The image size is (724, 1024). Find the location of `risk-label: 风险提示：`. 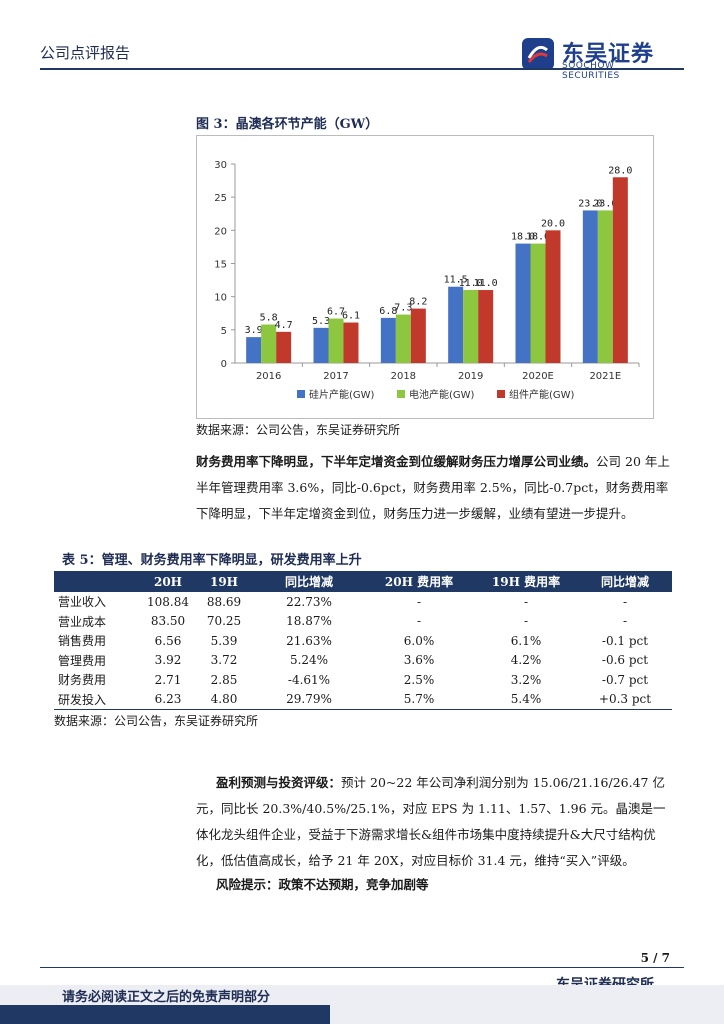

risk-label: 风险提示： is located at coordinates (247, 884).